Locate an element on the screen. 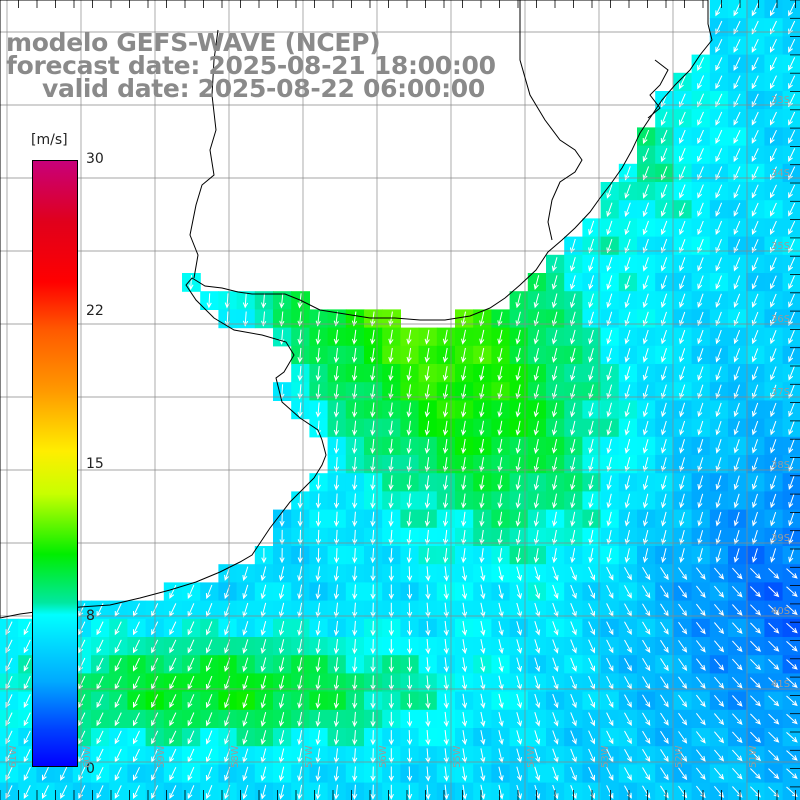  longitude-label: 60W is located at coordinates (87, 756).